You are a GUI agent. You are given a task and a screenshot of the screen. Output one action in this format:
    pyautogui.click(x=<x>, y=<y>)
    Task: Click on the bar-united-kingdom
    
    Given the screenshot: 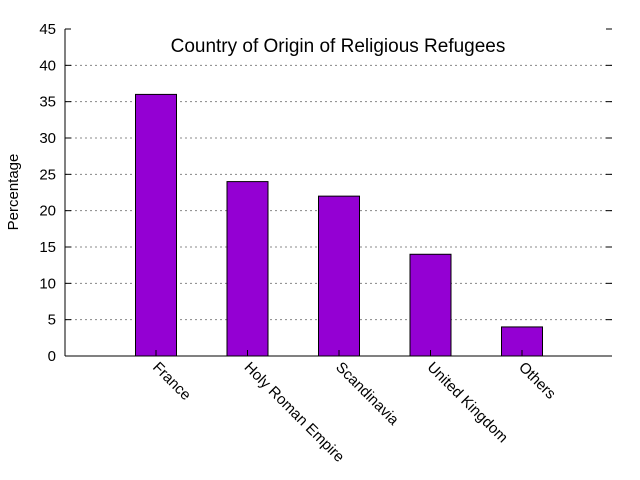 What is the action you would take?
    pyautogui.click(x=430, y=305)
    